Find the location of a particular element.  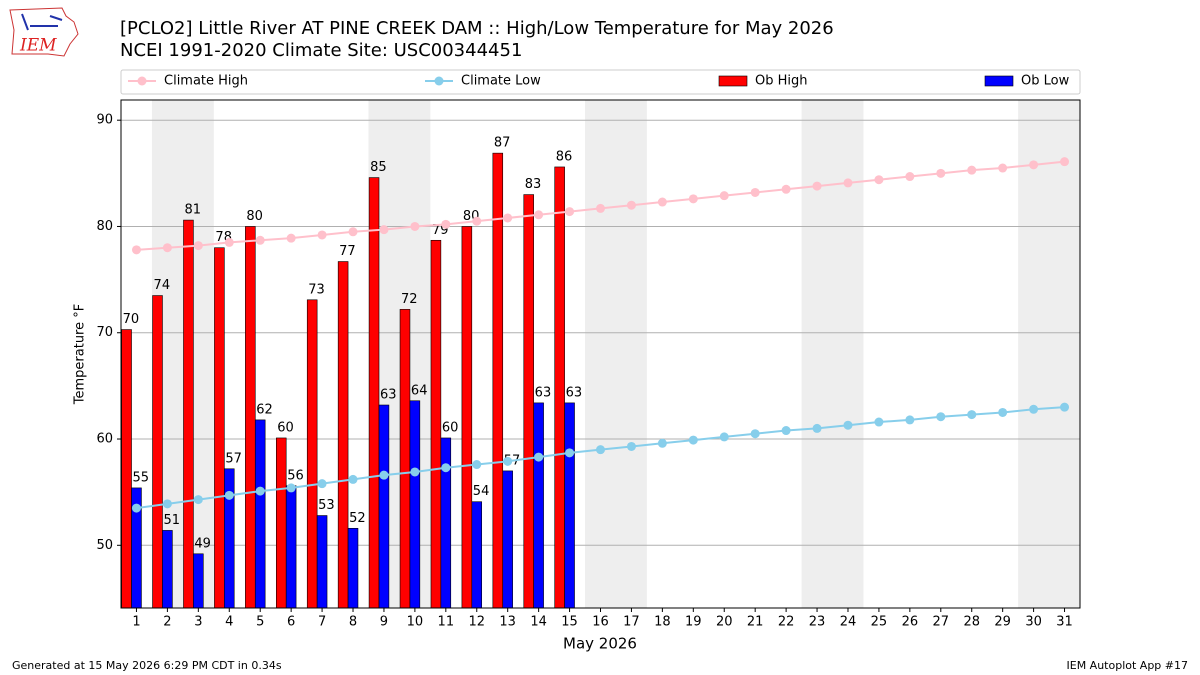

x-tick-label: 5 is located at coordinates (260, 622).